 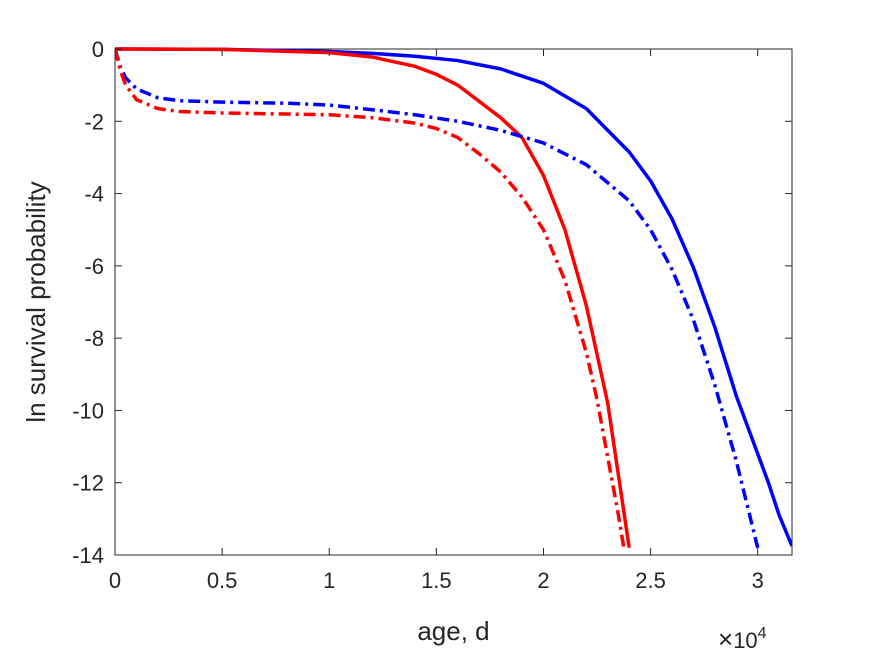 I want to click on x-tick-label: 0.5, so click(x=222, y=580).